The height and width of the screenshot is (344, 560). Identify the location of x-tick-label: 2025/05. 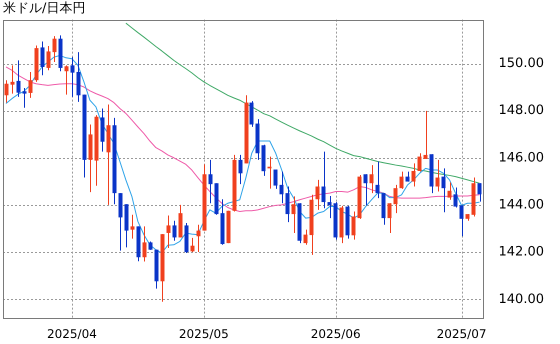
(203, 333).